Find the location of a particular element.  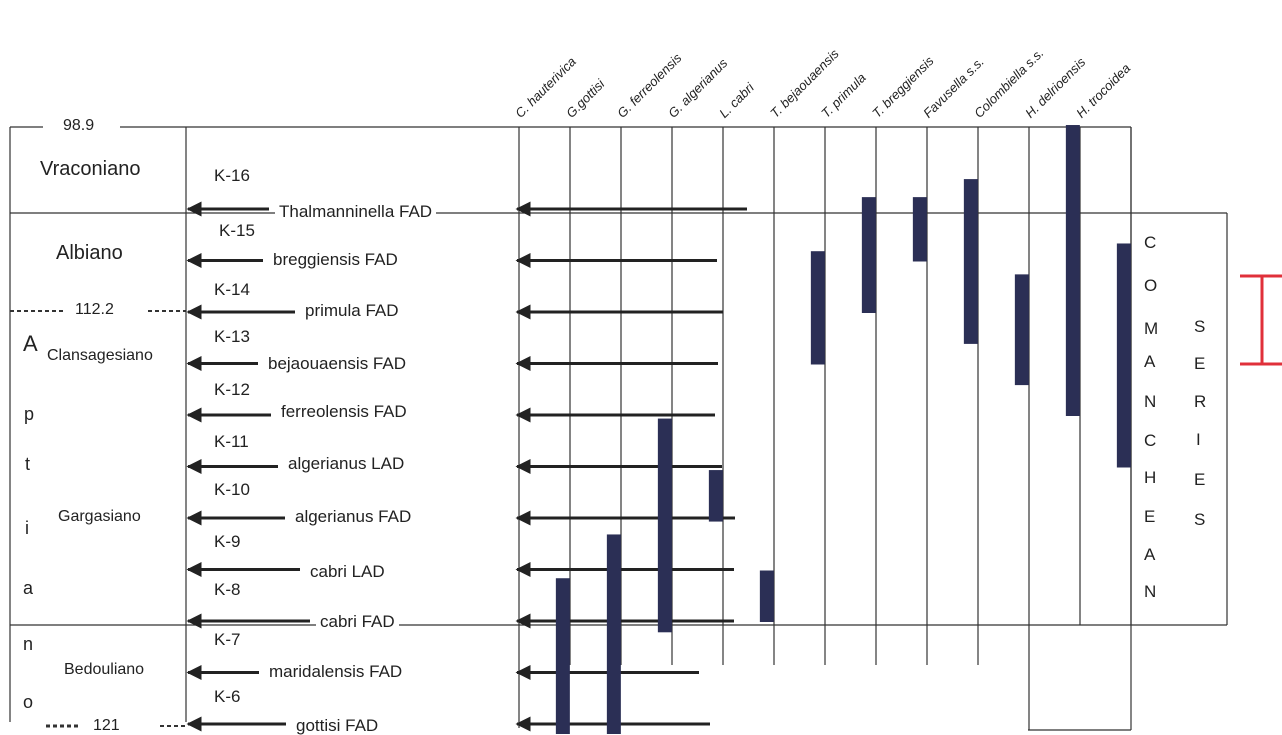

aptiano-letter: i is located at coordinates (27, 528).